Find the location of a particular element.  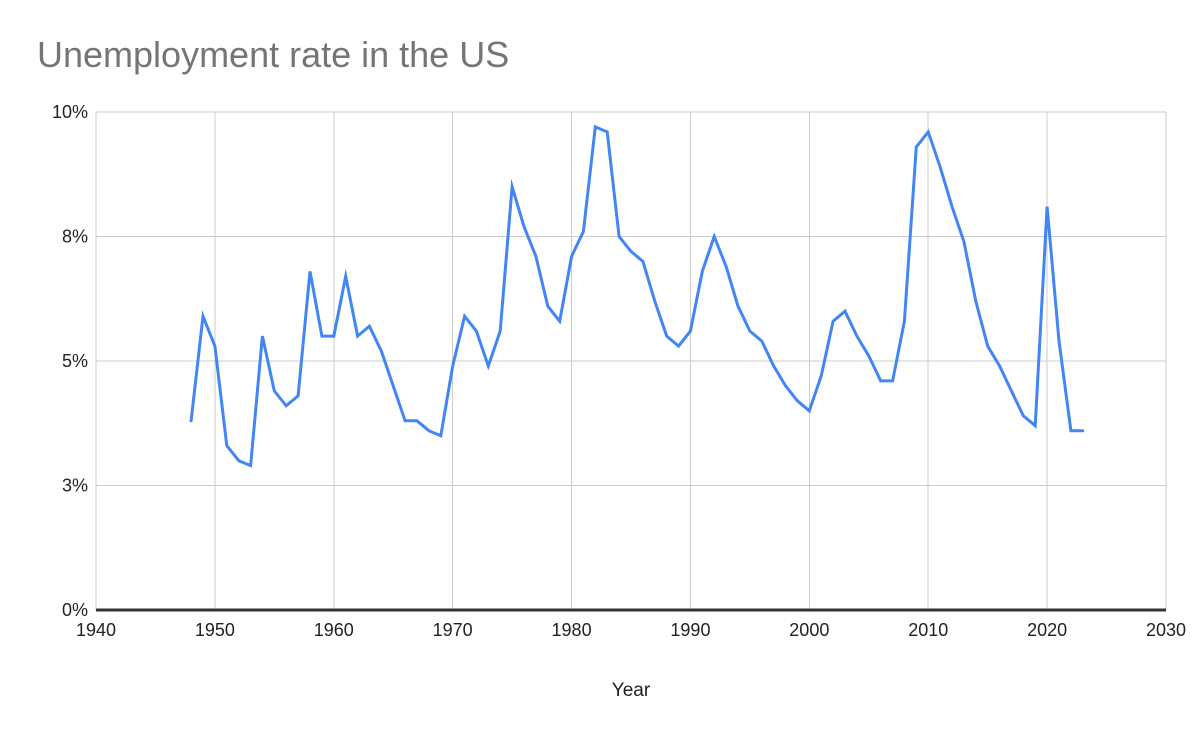

x-tick-label: 1940 is located at coordinates (96, 630).